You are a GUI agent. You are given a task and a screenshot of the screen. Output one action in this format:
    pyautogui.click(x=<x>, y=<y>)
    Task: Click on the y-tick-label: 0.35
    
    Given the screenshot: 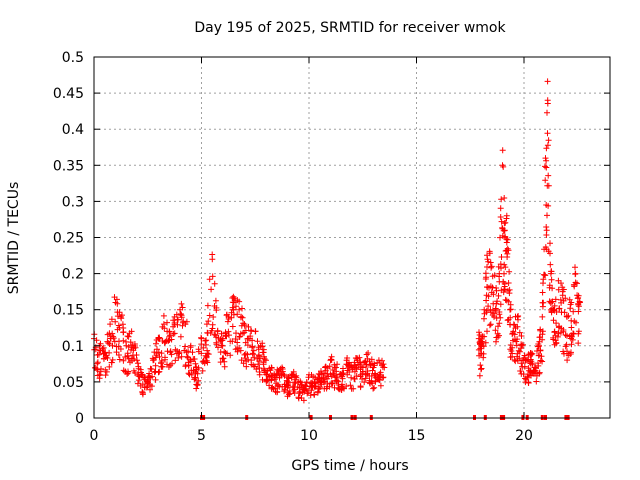 What is the action you would take?
    pyautogui.click(x=68, y=166)
    